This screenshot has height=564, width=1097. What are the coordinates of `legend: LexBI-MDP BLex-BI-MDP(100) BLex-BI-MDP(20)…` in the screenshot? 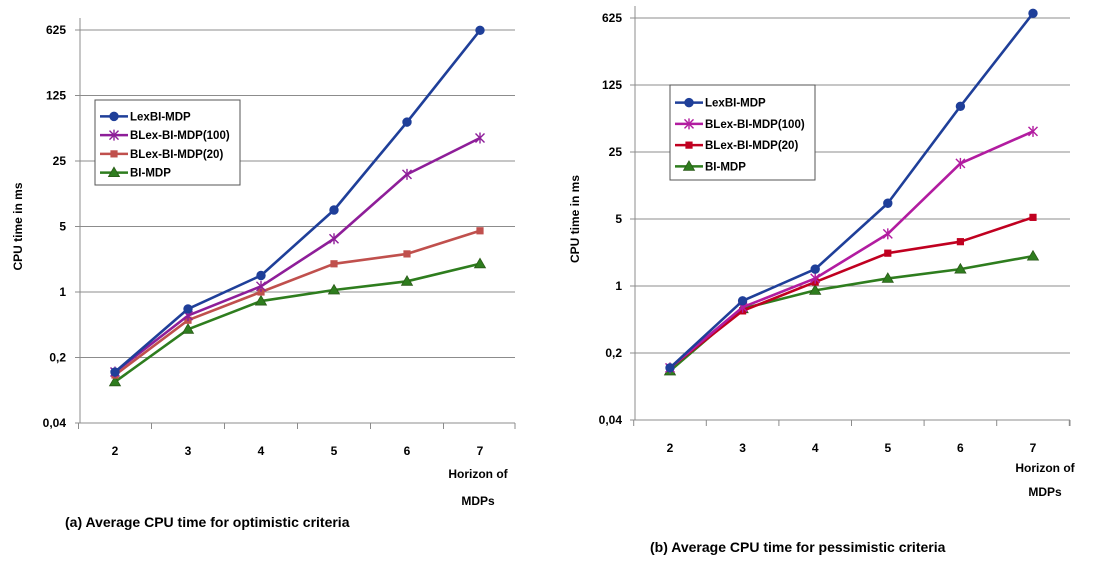 It's located at (742, 132).